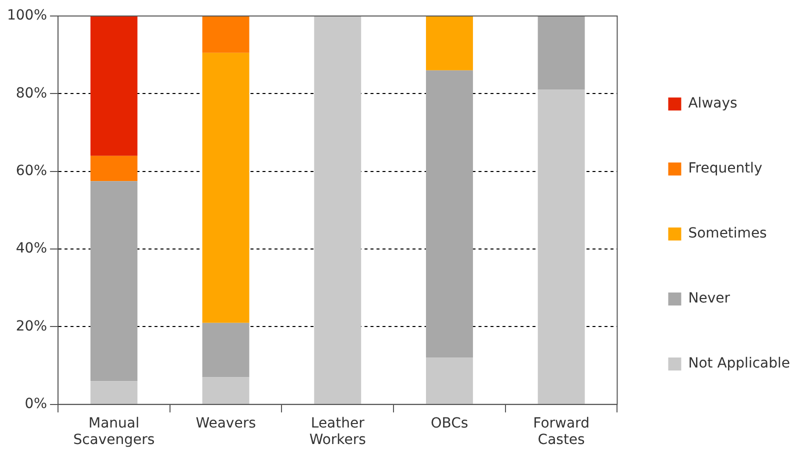 This screenshot has height=456, width=804. Describe the element at coordinates (713, 104) in the screenshot. I see `legend-label: Always` at that location.